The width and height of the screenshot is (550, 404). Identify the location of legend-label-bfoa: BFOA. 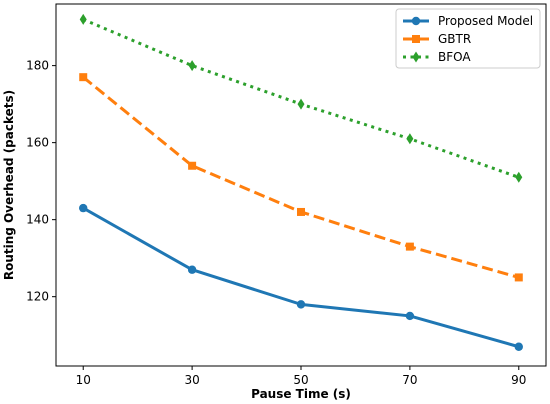
(454, 57).